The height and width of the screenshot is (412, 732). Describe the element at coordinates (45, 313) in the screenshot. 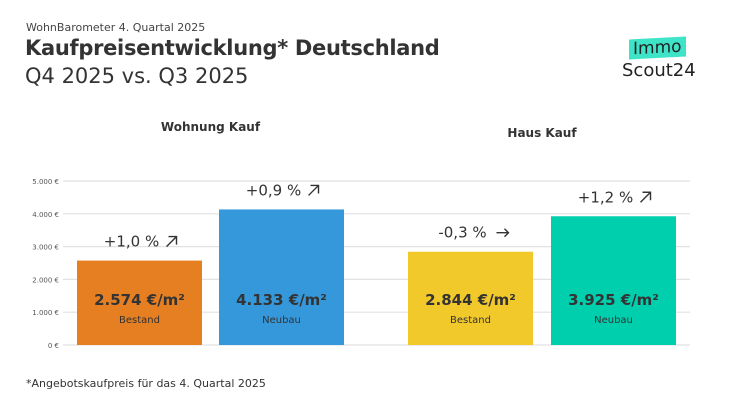

I see `y-tick-label: 1.000 €` at that location.